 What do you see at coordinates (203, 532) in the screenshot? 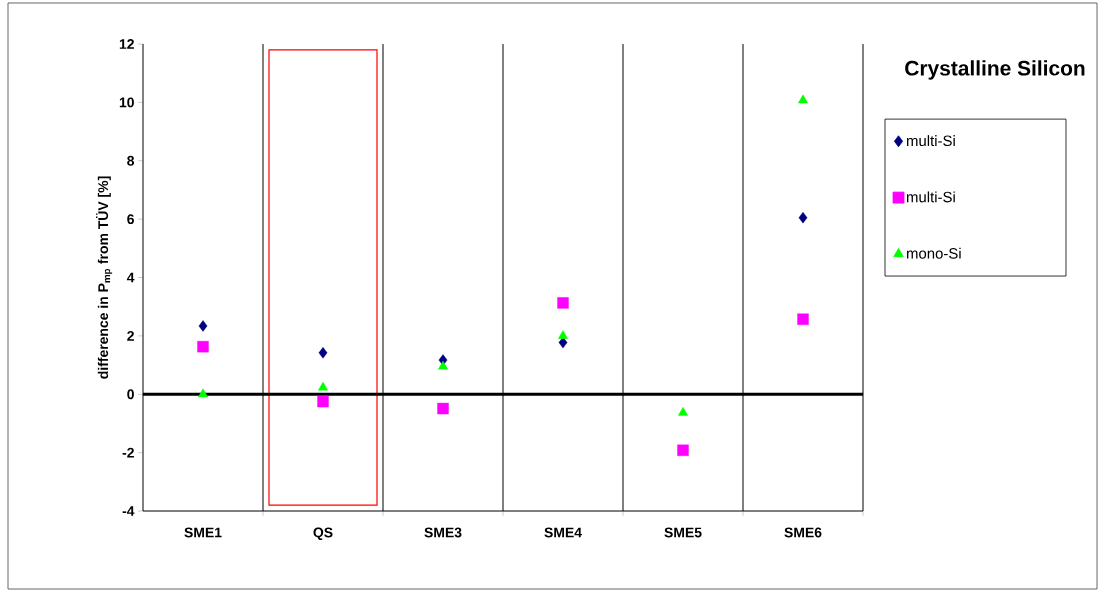
I see `x-tick-label: SME1` at bounding box center [203, 532].